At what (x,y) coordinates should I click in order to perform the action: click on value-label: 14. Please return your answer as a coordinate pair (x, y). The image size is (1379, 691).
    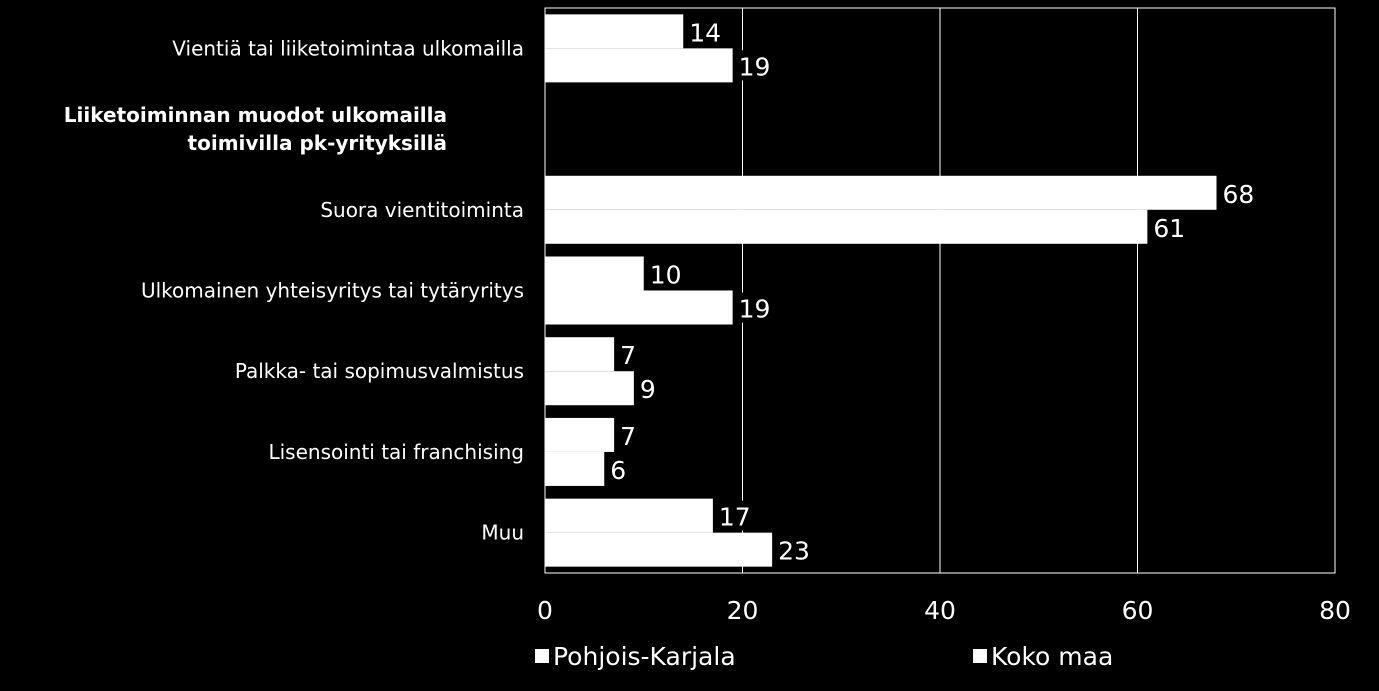
    Looking at the image, I should click on (705, 32).